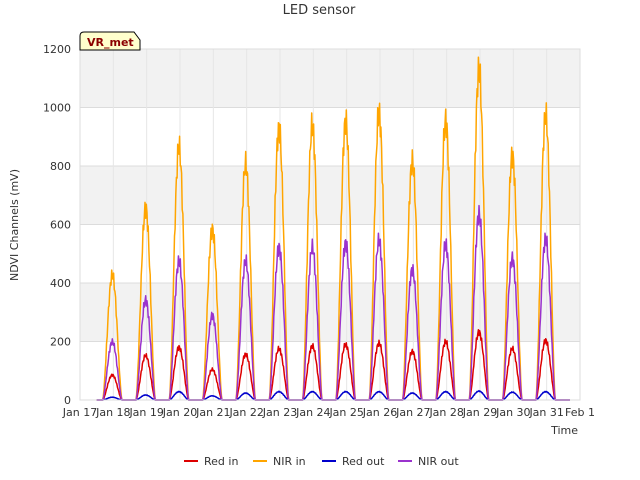  What do you see at coordinates (221, 461) in the screenshot?
I see `legend-label: Red in` at bounding box center [221, 461].